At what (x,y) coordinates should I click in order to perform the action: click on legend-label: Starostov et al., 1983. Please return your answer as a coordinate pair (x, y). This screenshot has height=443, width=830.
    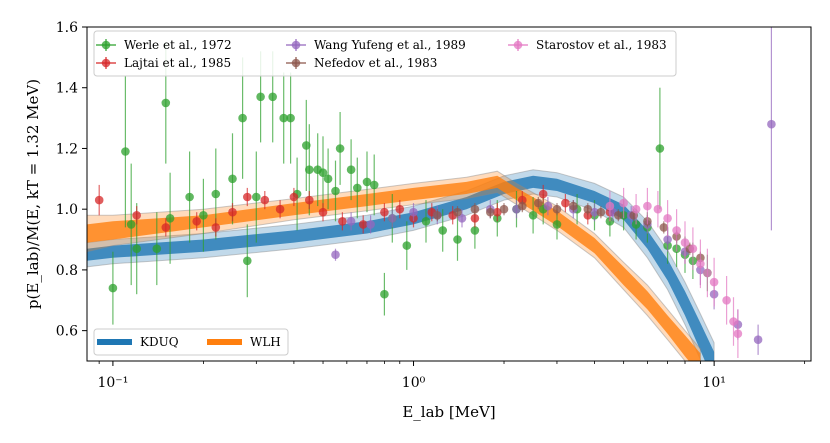
    Looking at the image, I should click on (601, 45).